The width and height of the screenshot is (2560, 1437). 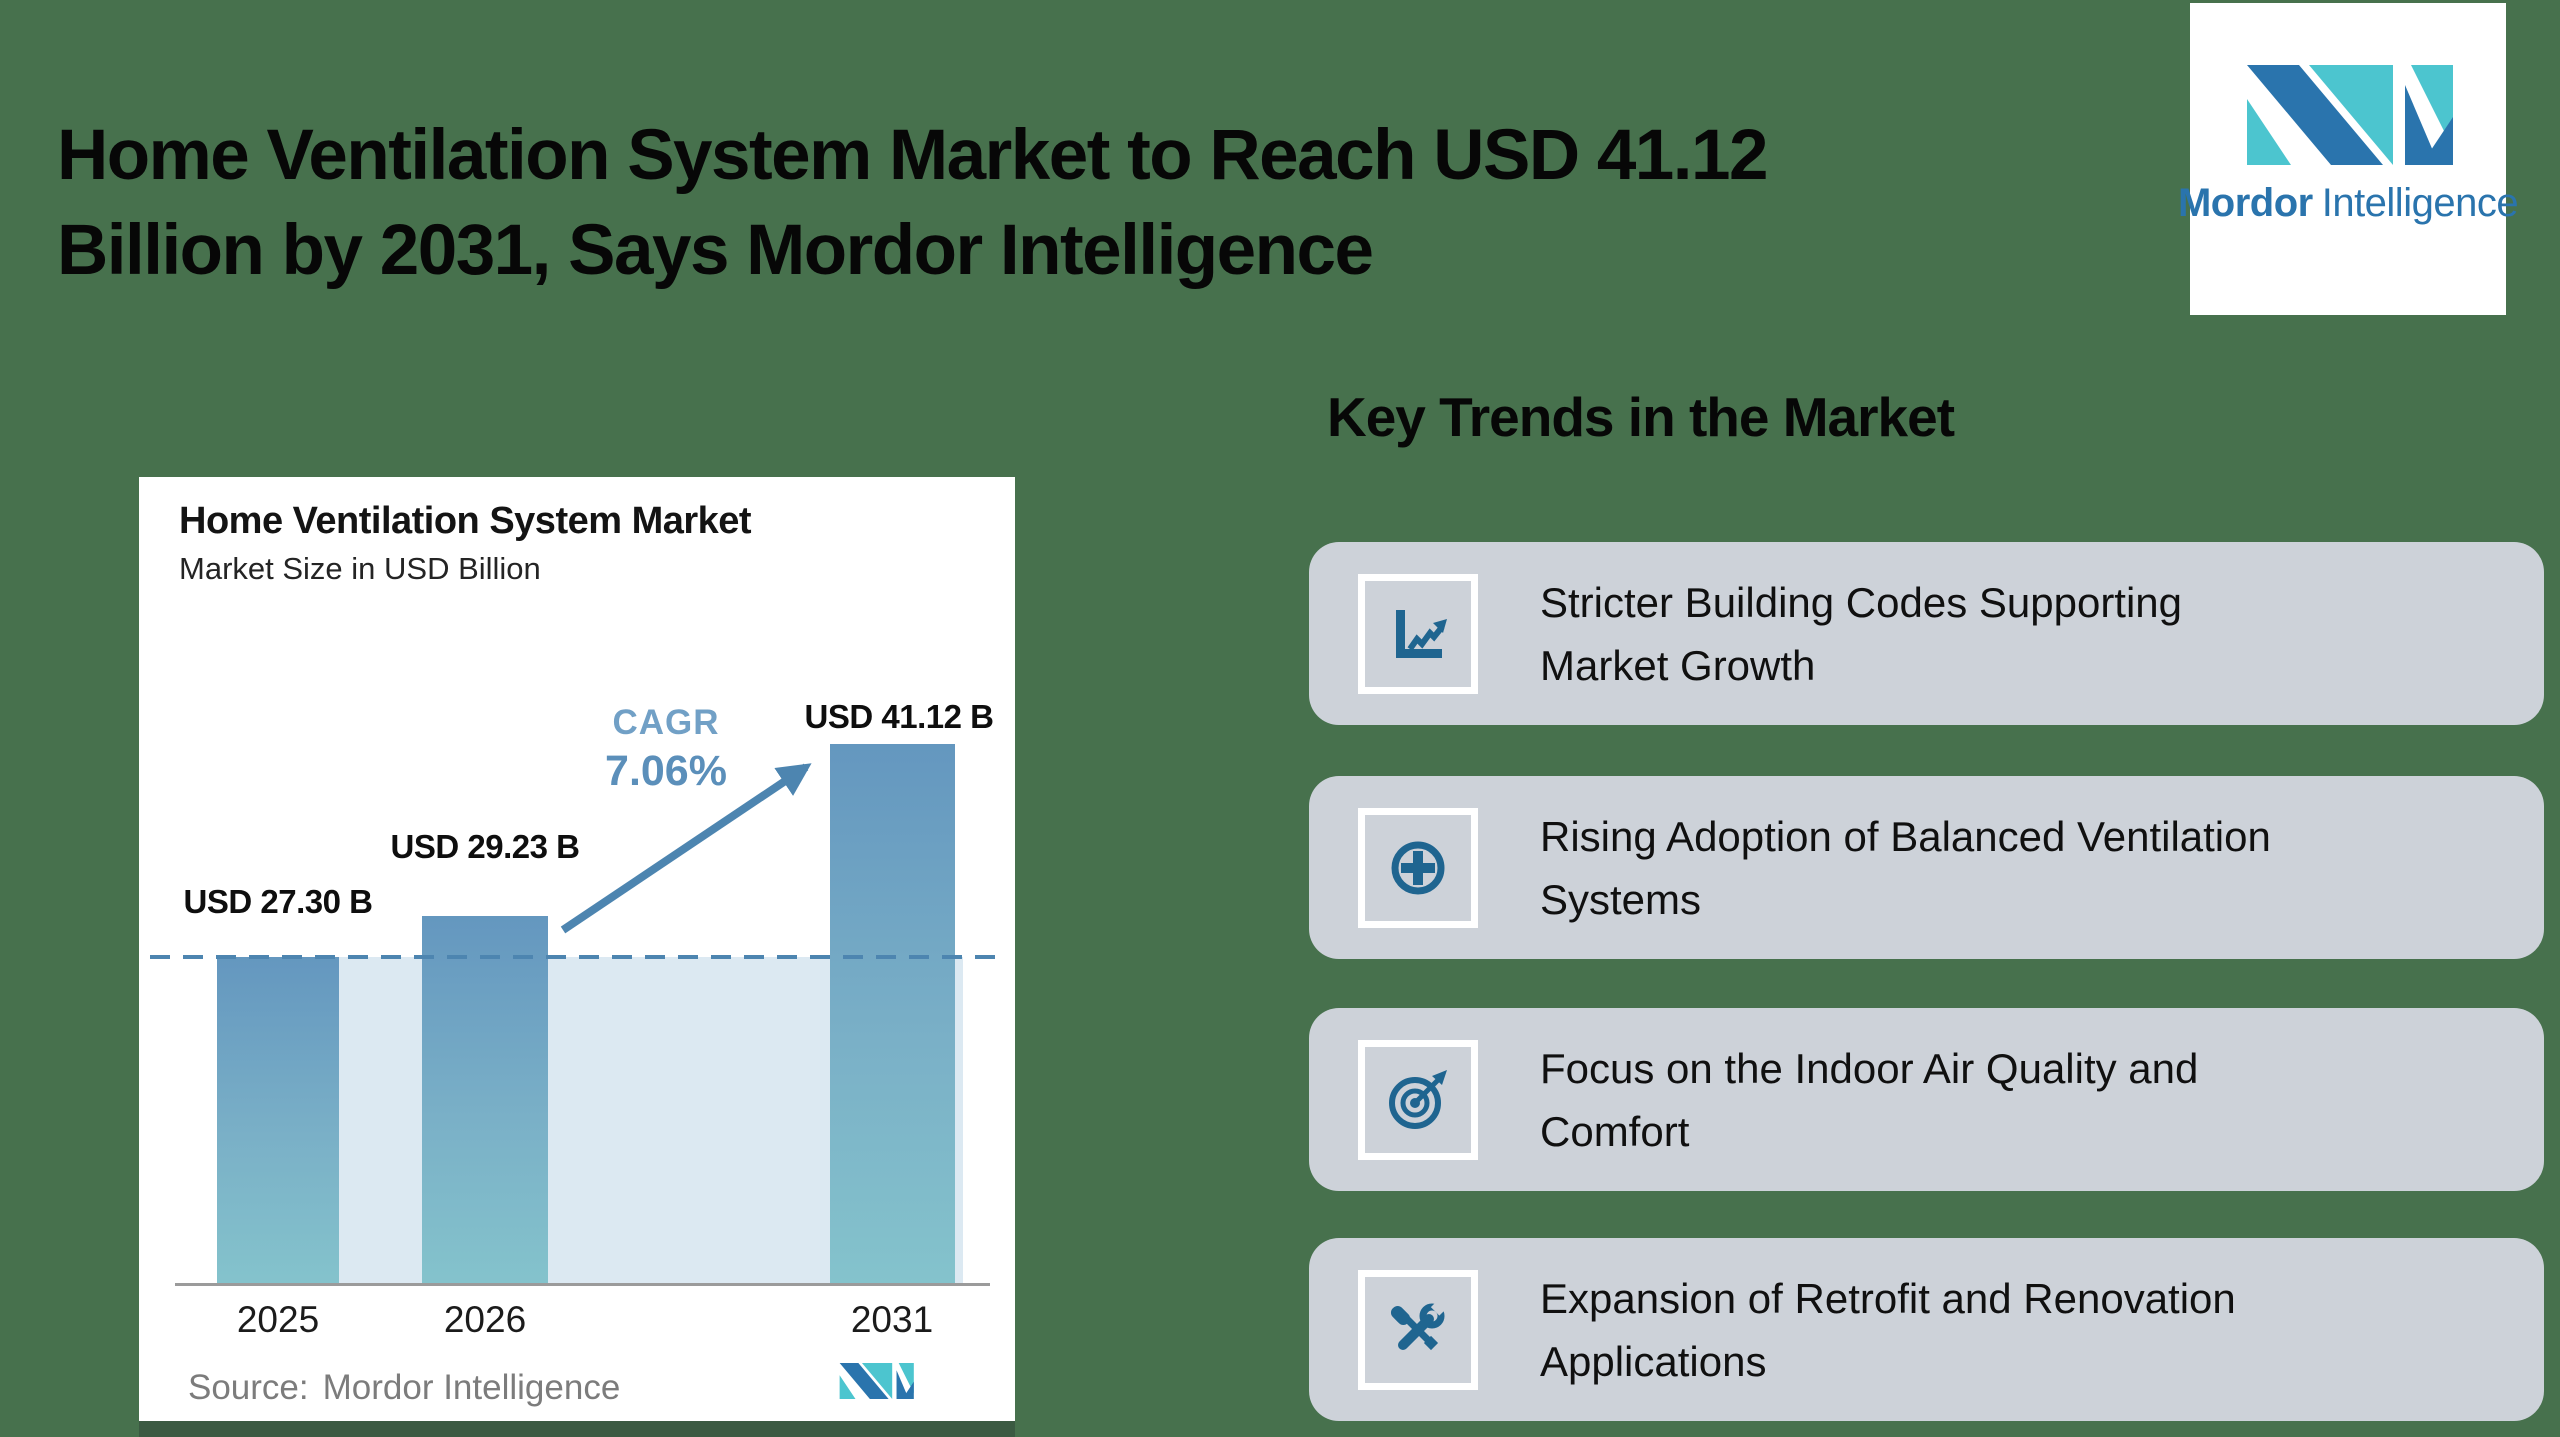 I want to click on source-attribution: Source: Mordor Intelligence, so click(x=404, y=1388).